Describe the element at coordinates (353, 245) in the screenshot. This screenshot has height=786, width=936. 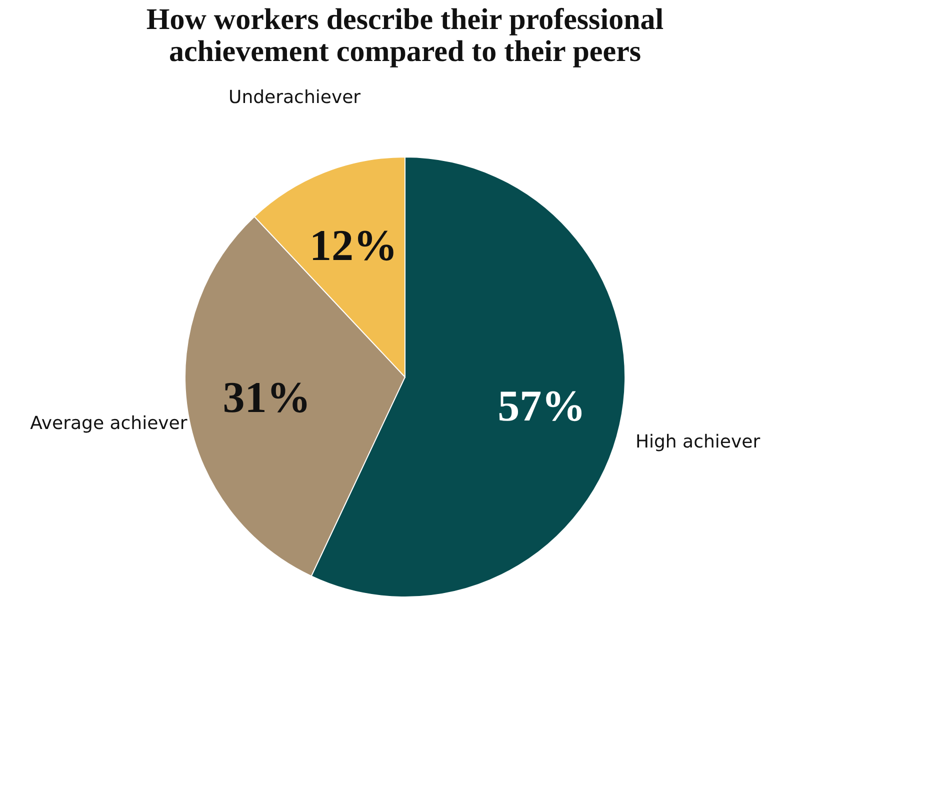
I see `data-label: 12%` at that location.